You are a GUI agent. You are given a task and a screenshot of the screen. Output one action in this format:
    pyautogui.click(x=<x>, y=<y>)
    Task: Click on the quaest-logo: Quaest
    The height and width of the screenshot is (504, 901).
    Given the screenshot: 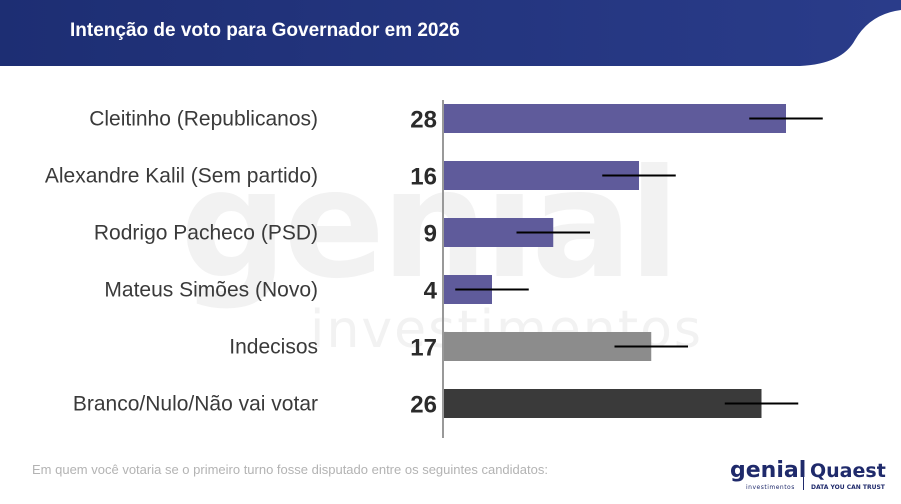 What is the action you would take?
    pyautogui.click(x=848, y=471)
    